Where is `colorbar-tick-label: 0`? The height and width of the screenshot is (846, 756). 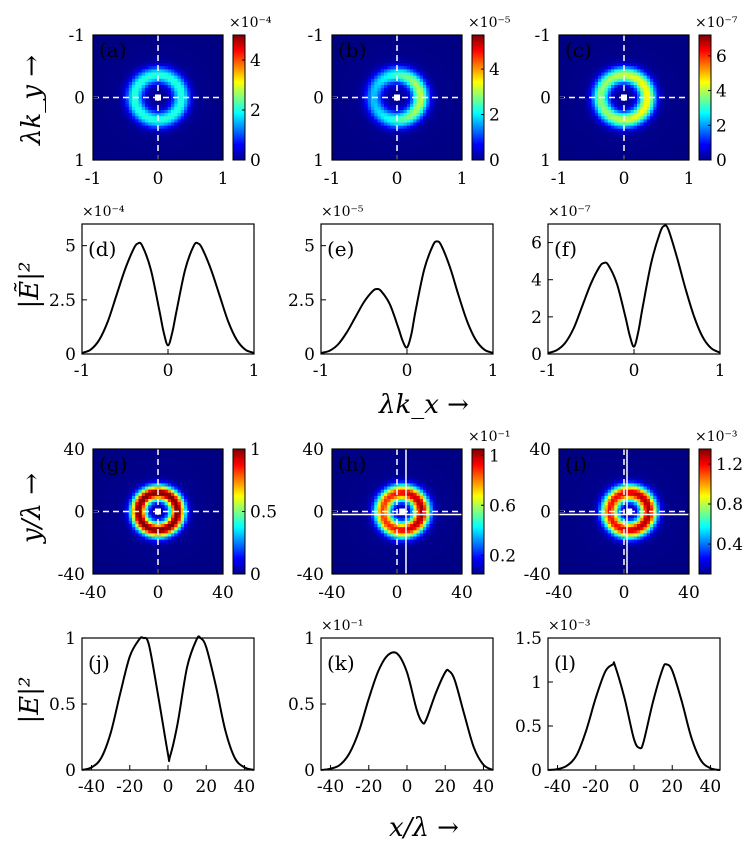 colorbar-tick-label: 0 is located at coordinates (494, 161).